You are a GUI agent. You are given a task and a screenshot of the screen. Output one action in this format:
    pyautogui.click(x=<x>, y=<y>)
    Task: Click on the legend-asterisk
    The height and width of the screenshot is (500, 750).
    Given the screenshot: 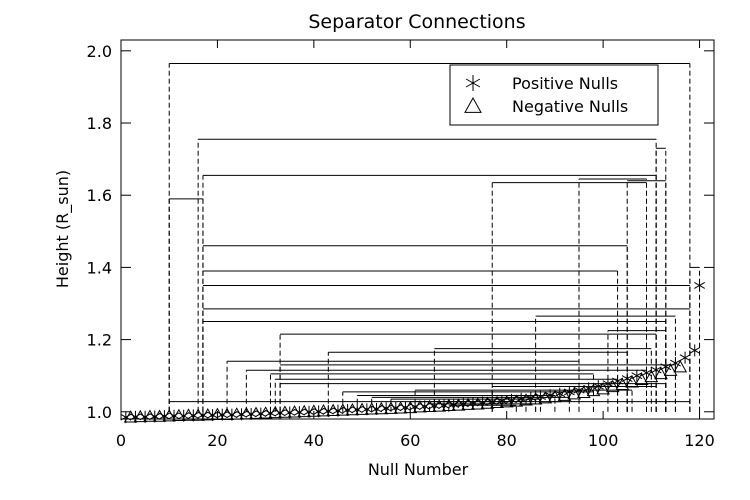 What is the action you would take?
    pyautogui.click(x=473, y=83)
    